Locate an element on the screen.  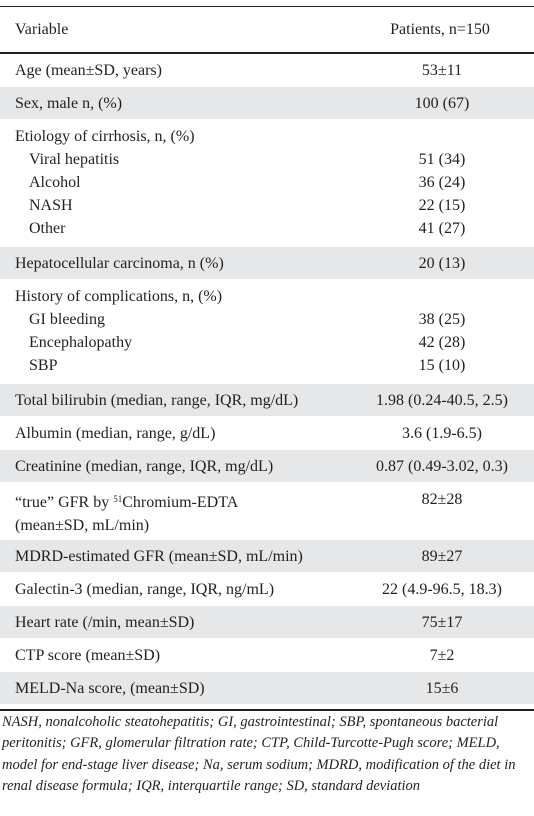
row-value: 7±2 is located at coordinates (442, 655).